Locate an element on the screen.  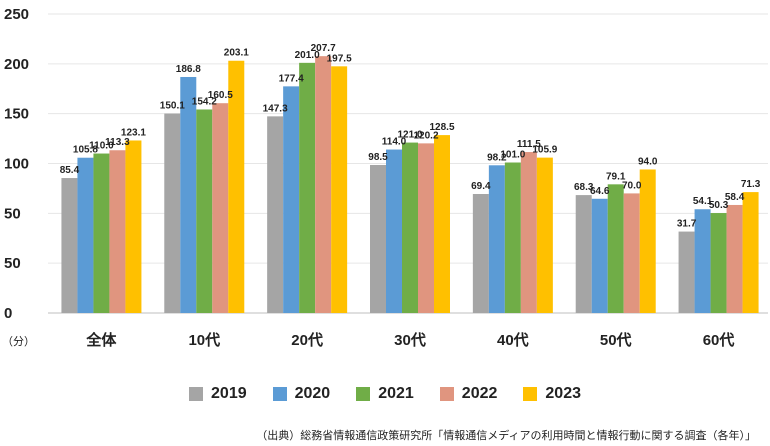
data-label: 68.3 is located at coordinates (584, 187).